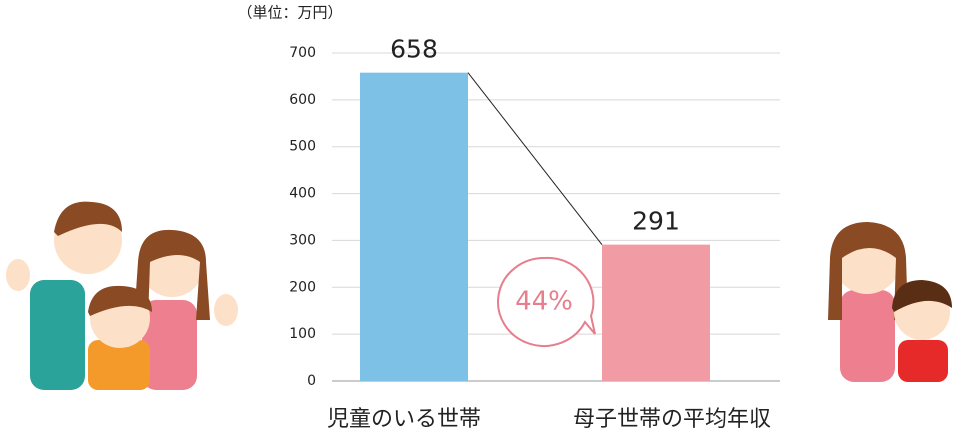  Describe the element at coordinates (672, 419) in the screenshot. I see `x-tick-label: 母子世帯の平均年収` at that location.